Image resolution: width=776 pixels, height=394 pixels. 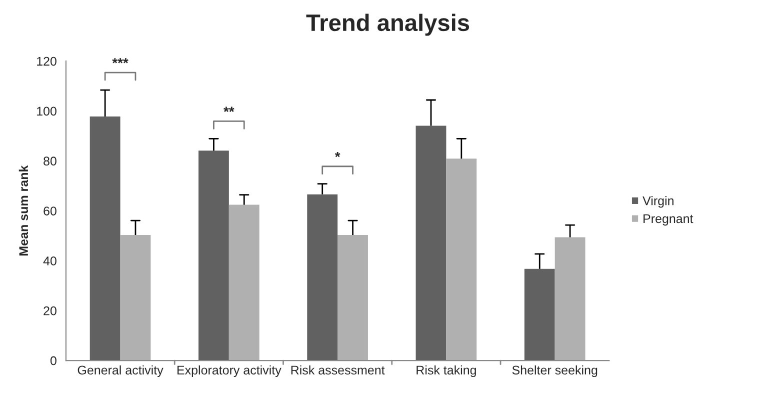 What do you see at coordinates (120, 61) in the screenshot?
I see `annotation: ***` at bounding box center [120, 61].